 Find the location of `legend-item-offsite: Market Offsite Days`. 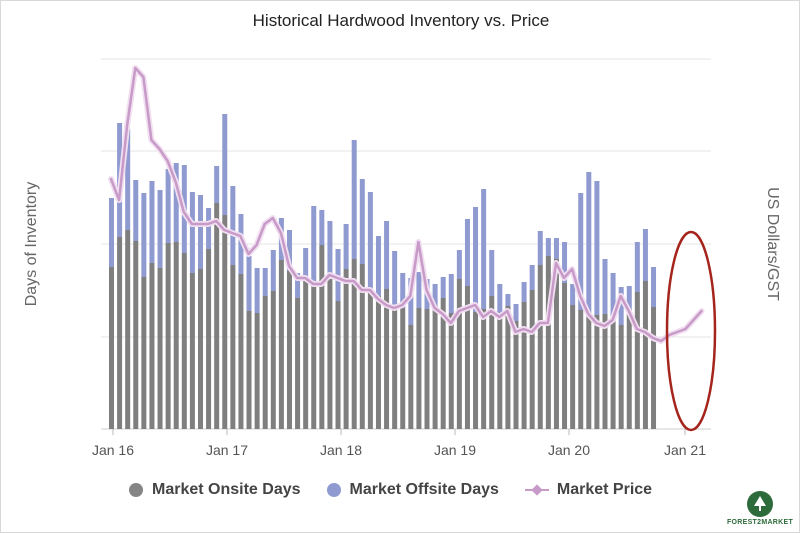

legend-item-offsite: Market Offsite Days is located at coordinates (412, 490).